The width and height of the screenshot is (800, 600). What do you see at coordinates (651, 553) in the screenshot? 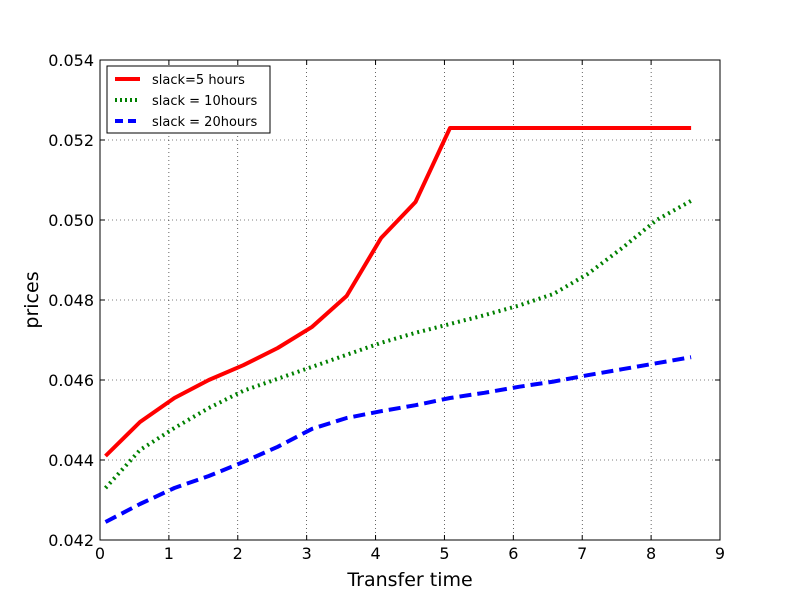
I see `x-tick-label: 8` at bounding box center [651, 553].